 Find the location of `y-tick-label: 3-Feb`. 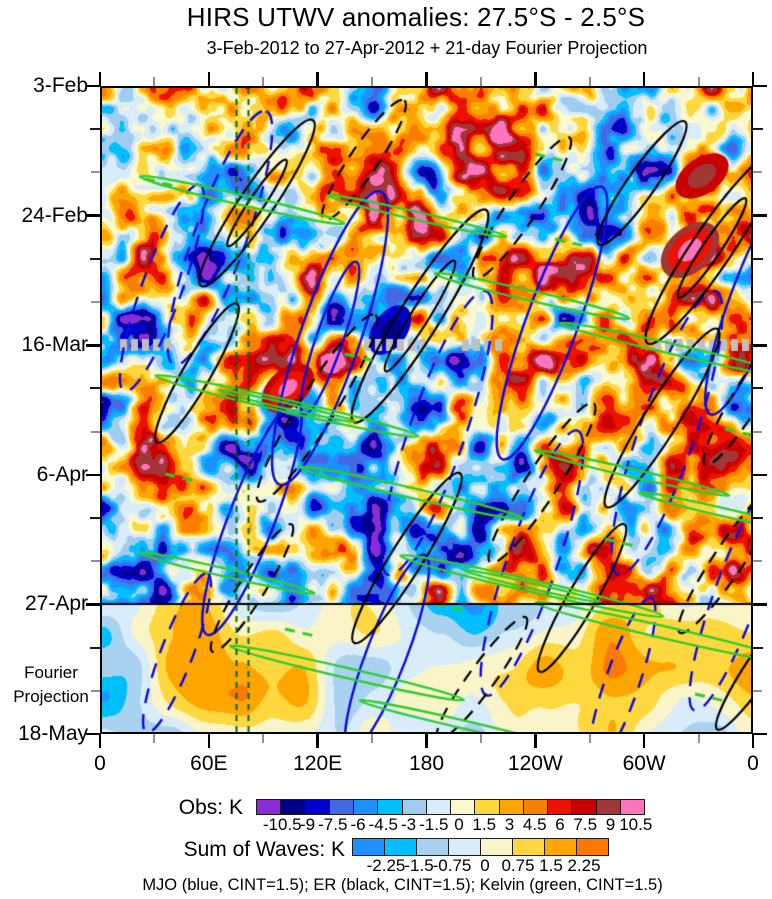

y-tick-label: 3-Feb is located at coordinates (60, 85).